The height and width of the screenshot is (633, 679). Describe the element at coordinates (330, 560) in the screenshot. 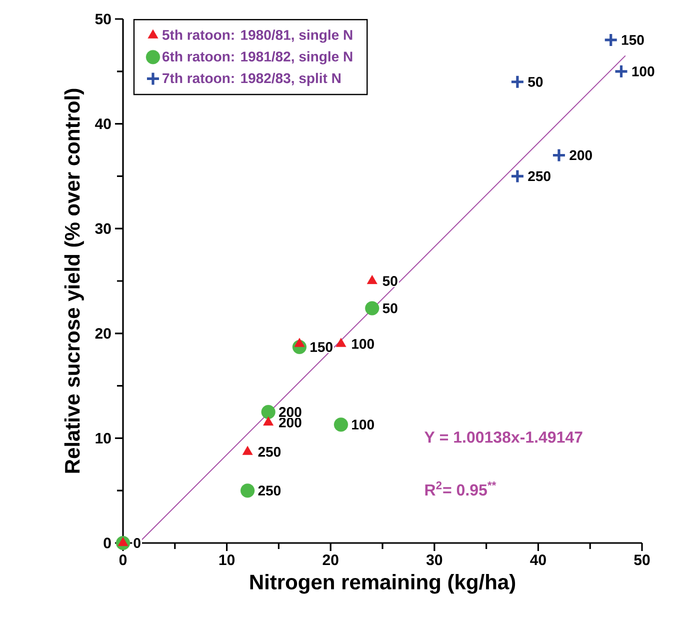

I see `x-tick-label: 20` at that location.